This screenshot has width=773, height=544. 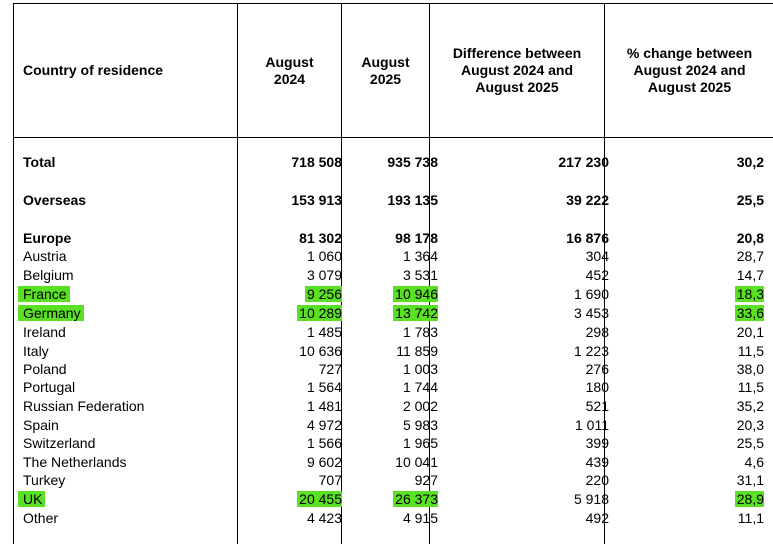 I want to click on row-value-a: 9 256, so click(x=323, y=294).